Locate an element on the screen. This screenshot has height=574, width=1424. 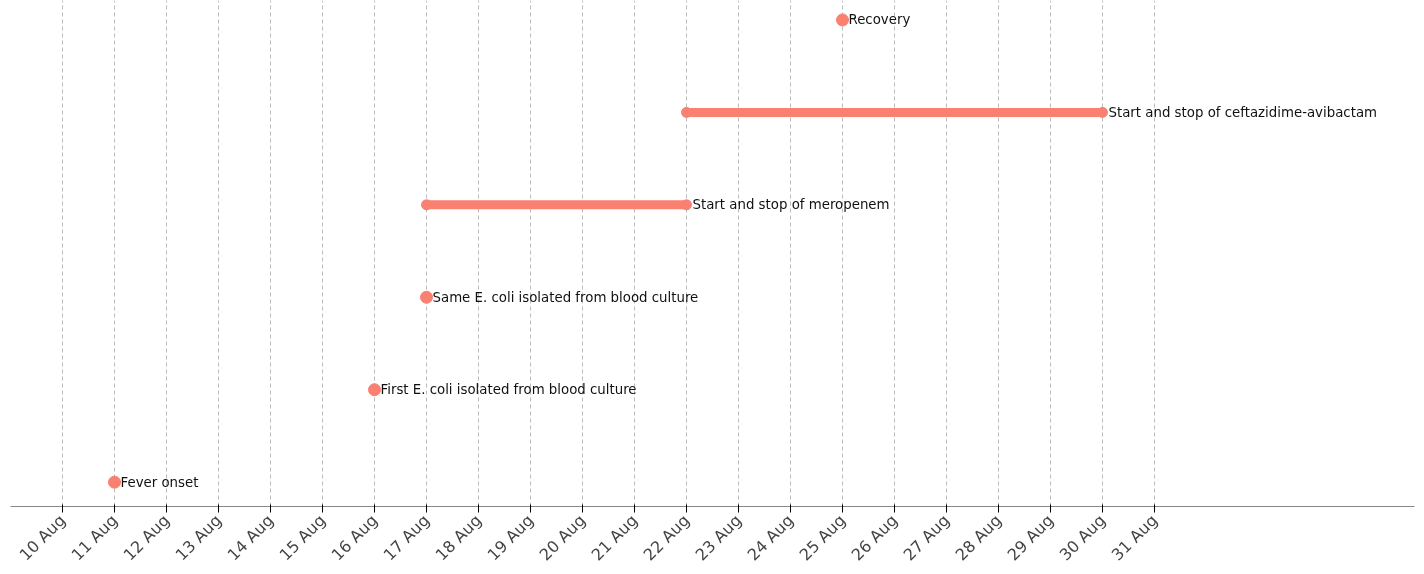
annotation: Start and stop of meropenem is located at coordinates (791, 205).